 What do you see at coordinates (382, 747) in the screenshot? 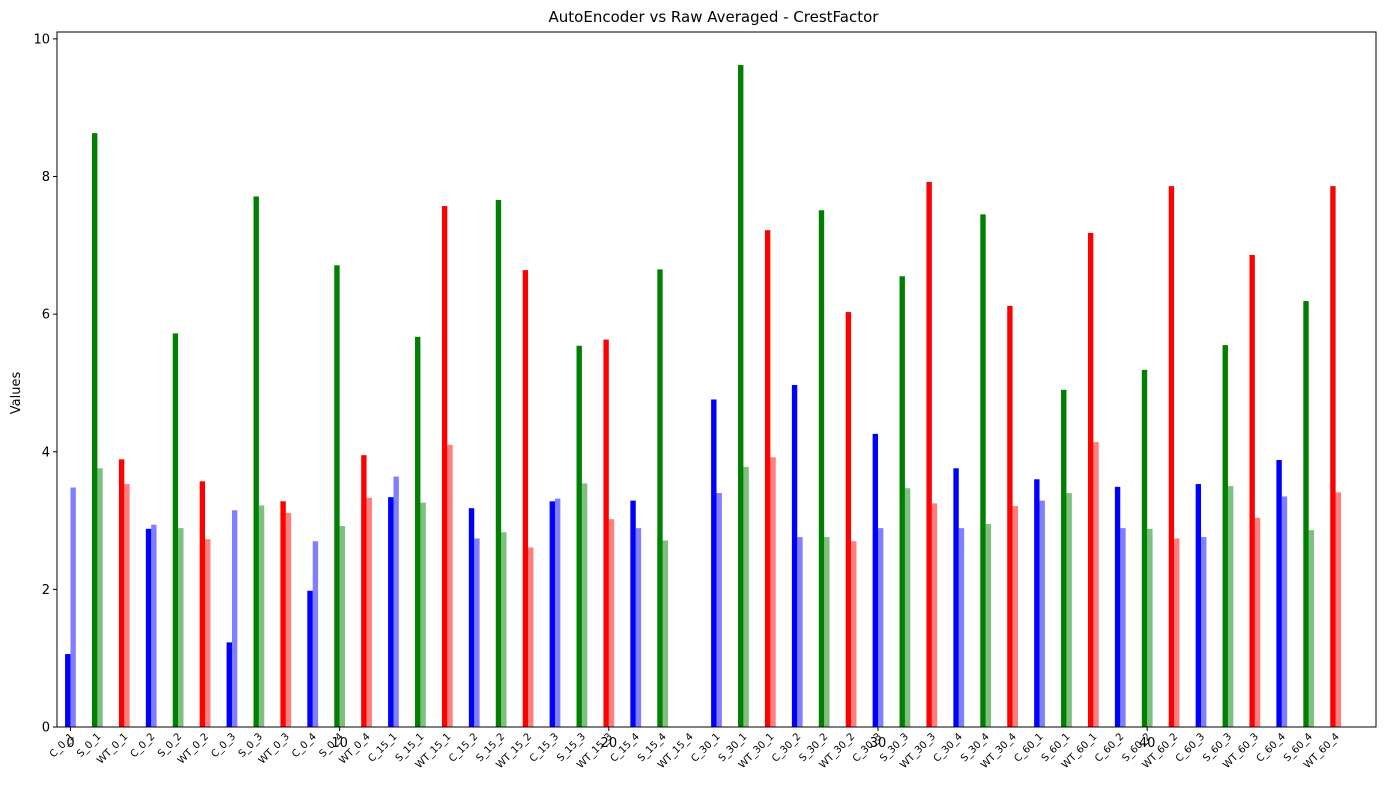
I see `category-label: C_15_1` at bounding box center [382, 747].